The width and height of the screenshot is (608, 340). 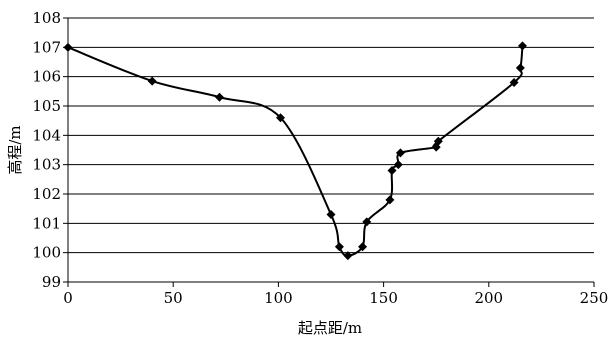 What do you see at coordinates (335, 298) in the screenshot?
I see `x-tick-labels: 0 50 100 150 200 250` at bounding box center [335, 298].